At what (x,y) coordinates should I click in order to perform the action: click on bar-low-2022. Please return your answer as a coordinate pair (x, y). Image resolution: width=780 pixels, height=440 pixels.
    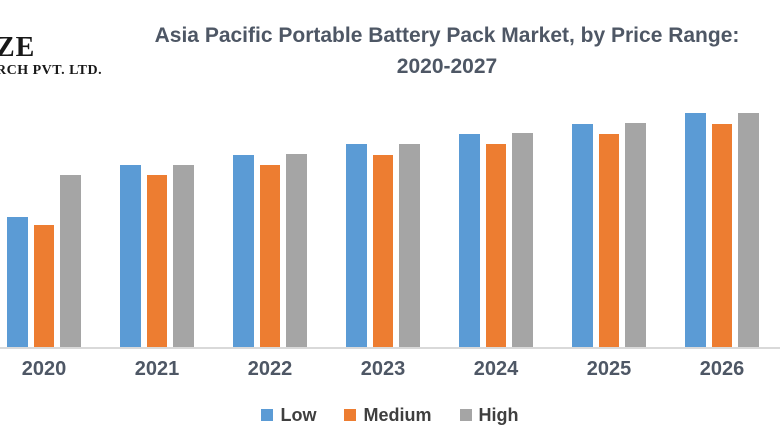
    Looking at the image, I should click on (243, 251).